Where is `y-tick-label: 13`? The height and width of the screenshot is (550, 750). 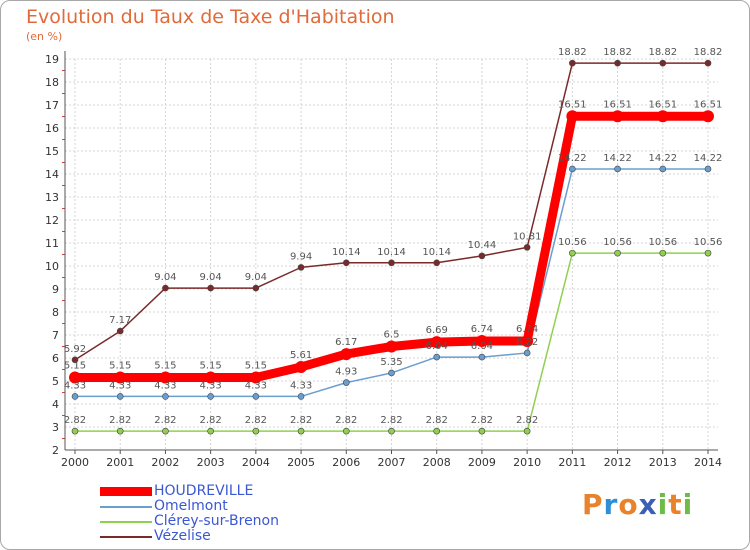
y-tick-label: 13 is located at coordinates (52, 197).